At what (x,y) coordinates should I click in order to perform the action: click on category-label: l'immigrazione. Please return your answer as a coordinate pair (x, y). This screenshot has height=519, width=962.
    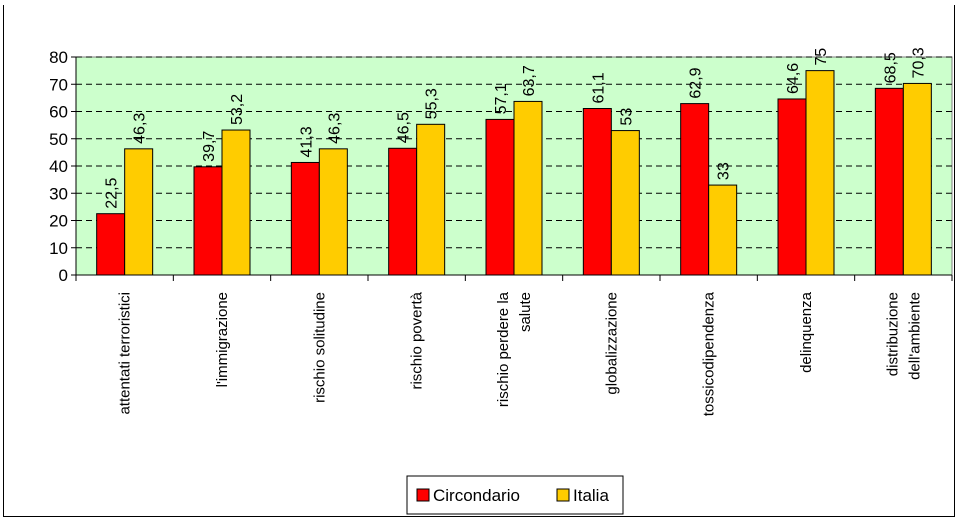
    Looking at the image, I should click on (222, 339).